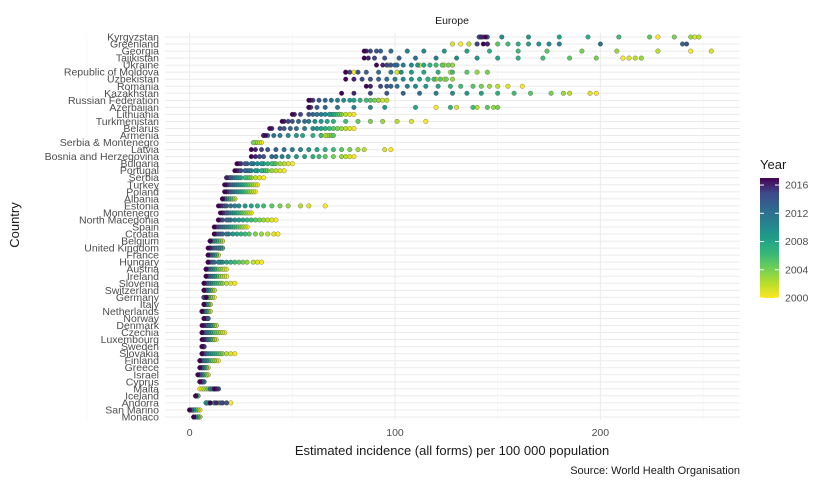  What do you see at coordinates (137, 59) in the screenshot?
I see `country-label: Tajikistan` at bounding box center [137, 59].